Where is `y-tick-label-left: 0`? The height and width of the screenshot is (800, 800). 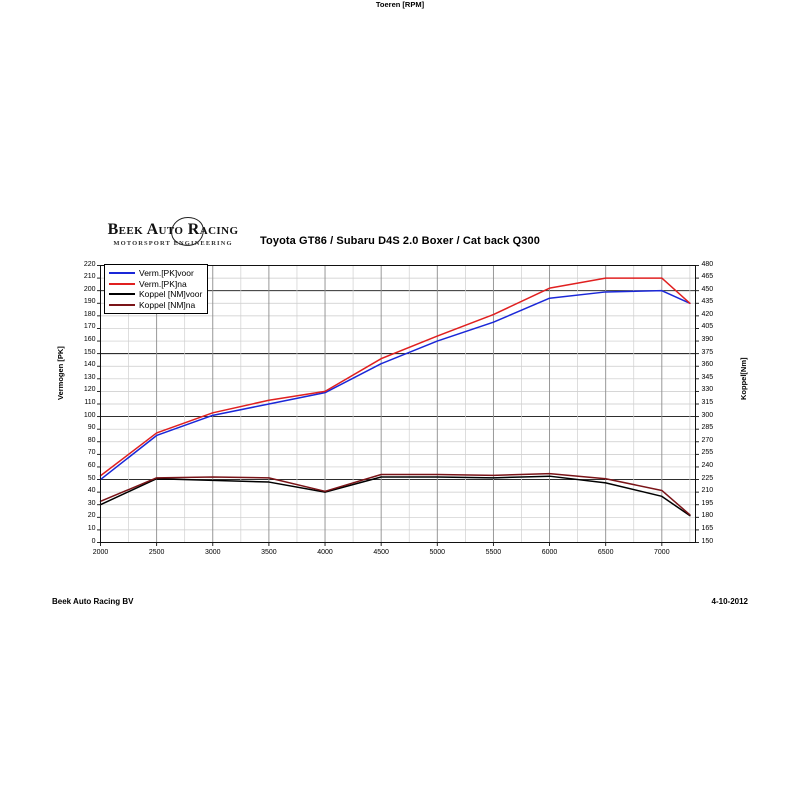
y-tick-label-left: 0 is located at coordinates (93, 541).